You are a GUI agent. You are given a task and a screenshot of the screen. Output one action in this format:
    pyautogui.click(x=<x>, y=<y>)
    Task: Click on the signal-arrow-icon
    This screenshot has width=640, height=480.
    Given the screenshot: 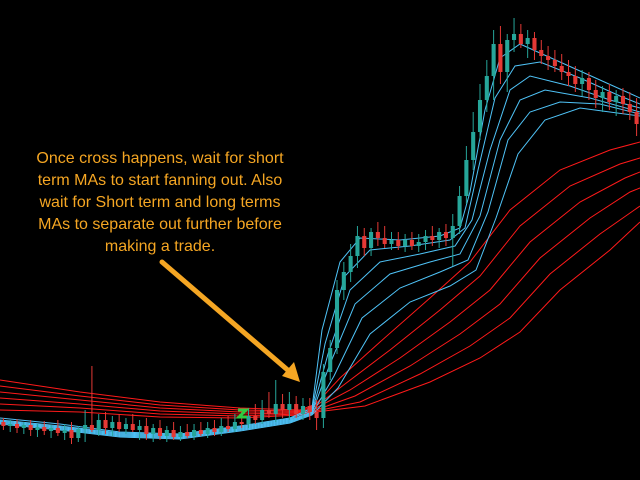 What is the action you would take?
    pyautogui.click(x=242, y=413)
    